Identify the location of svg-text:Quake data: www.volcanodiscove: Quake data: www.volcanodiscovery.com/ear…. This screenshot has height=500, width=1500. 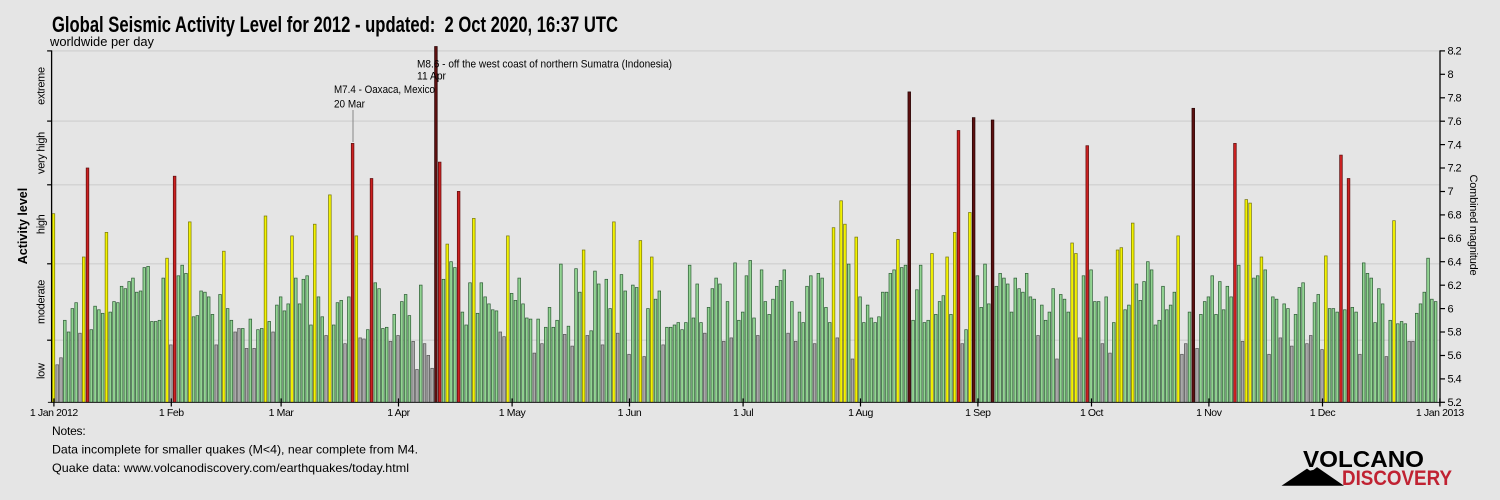
(230, 468).